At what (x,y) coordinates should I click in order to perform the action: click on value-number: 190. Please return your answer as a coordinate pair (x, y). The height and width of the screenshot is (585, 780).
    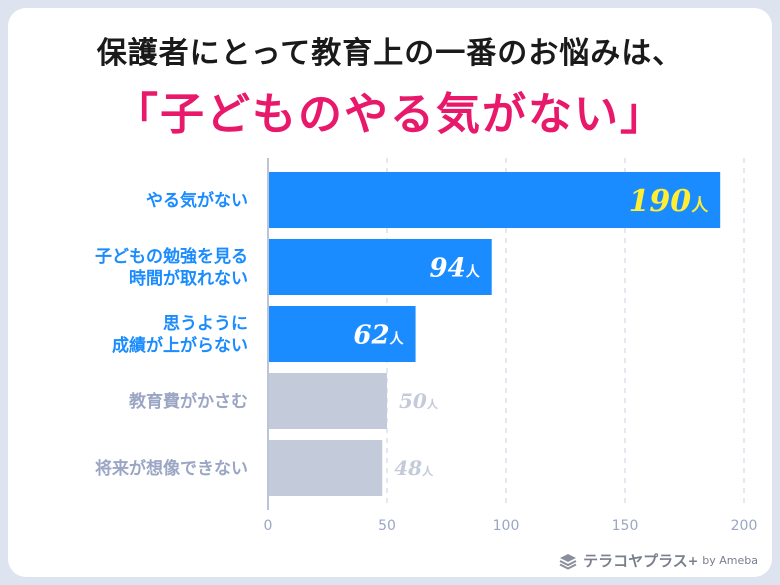
    Looking at the image, I should click on (660, 201).